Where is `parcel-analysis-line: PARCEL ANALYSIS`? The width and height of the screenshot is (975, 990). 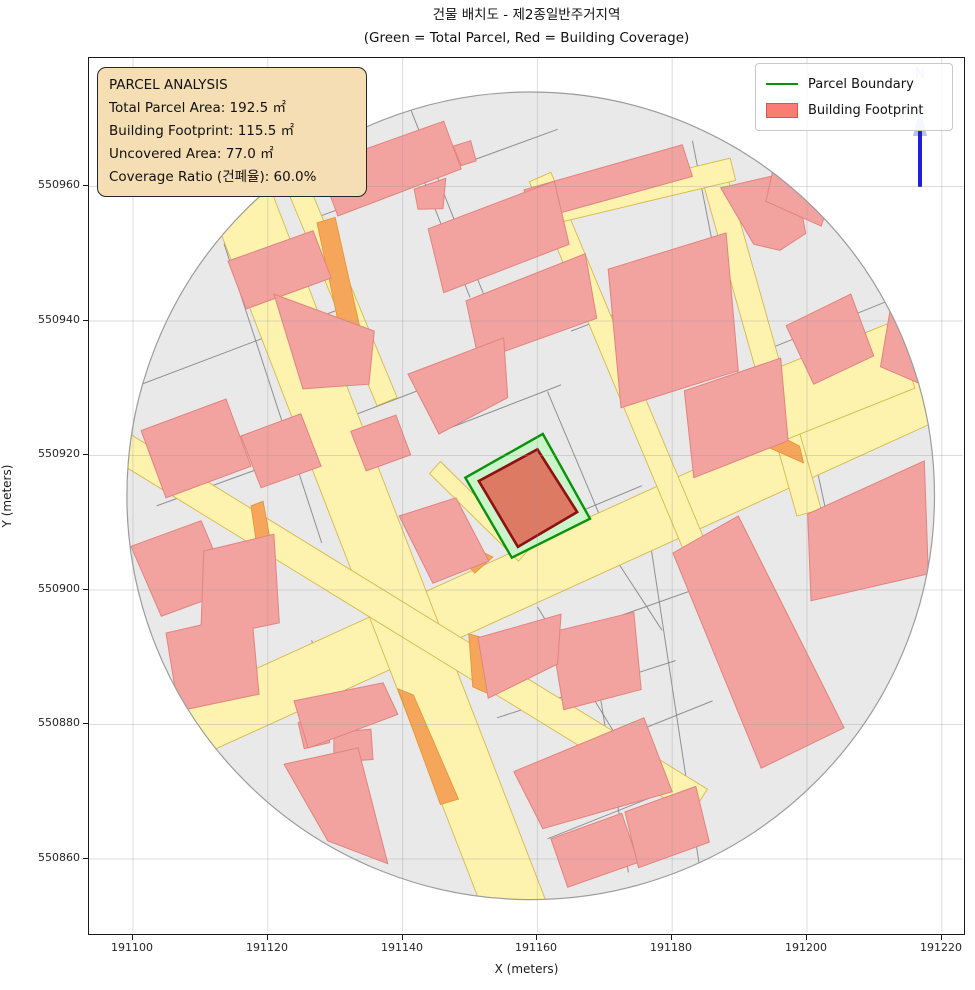
parcel-analysis-line: PARCEL ANALYSIS is located at coordinates (168, 85).